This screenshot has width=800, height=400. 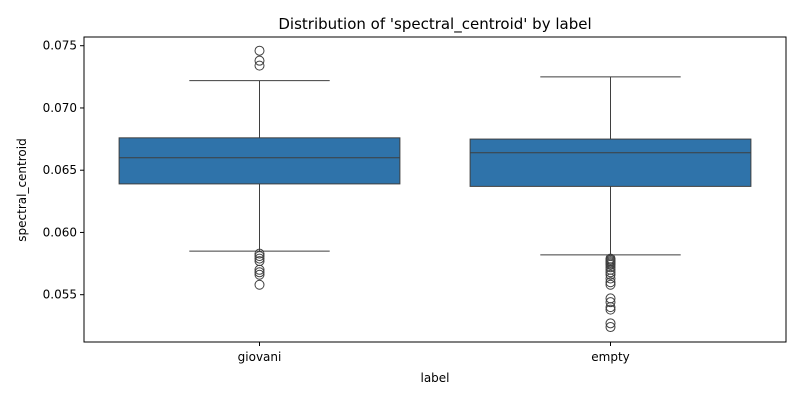 I want to click on box-empty, so click(x=610, y=162).